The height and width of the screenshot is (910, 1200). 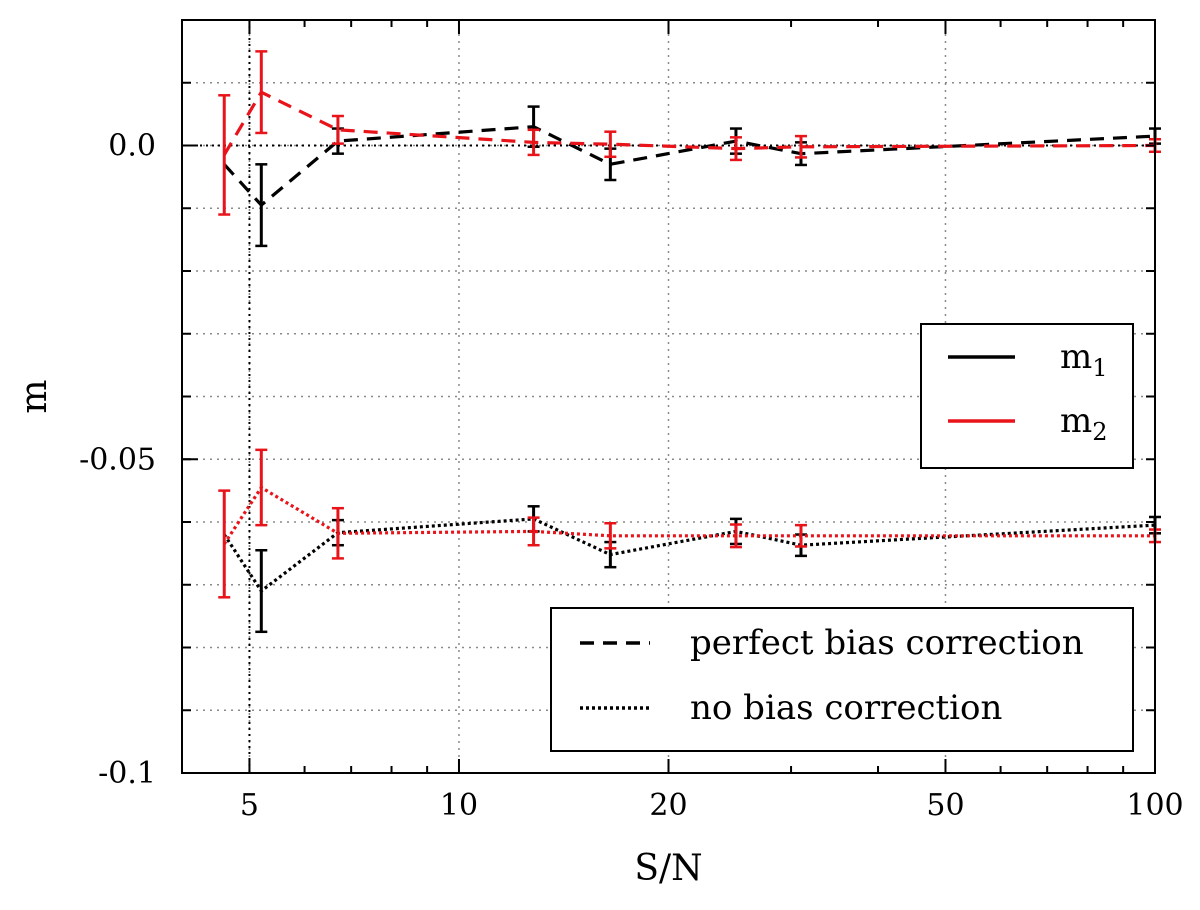 What do you see at coordinates (945, 805) in the screenshot?
I see `x-tick-label: 50` at bounding box center [945, 805].